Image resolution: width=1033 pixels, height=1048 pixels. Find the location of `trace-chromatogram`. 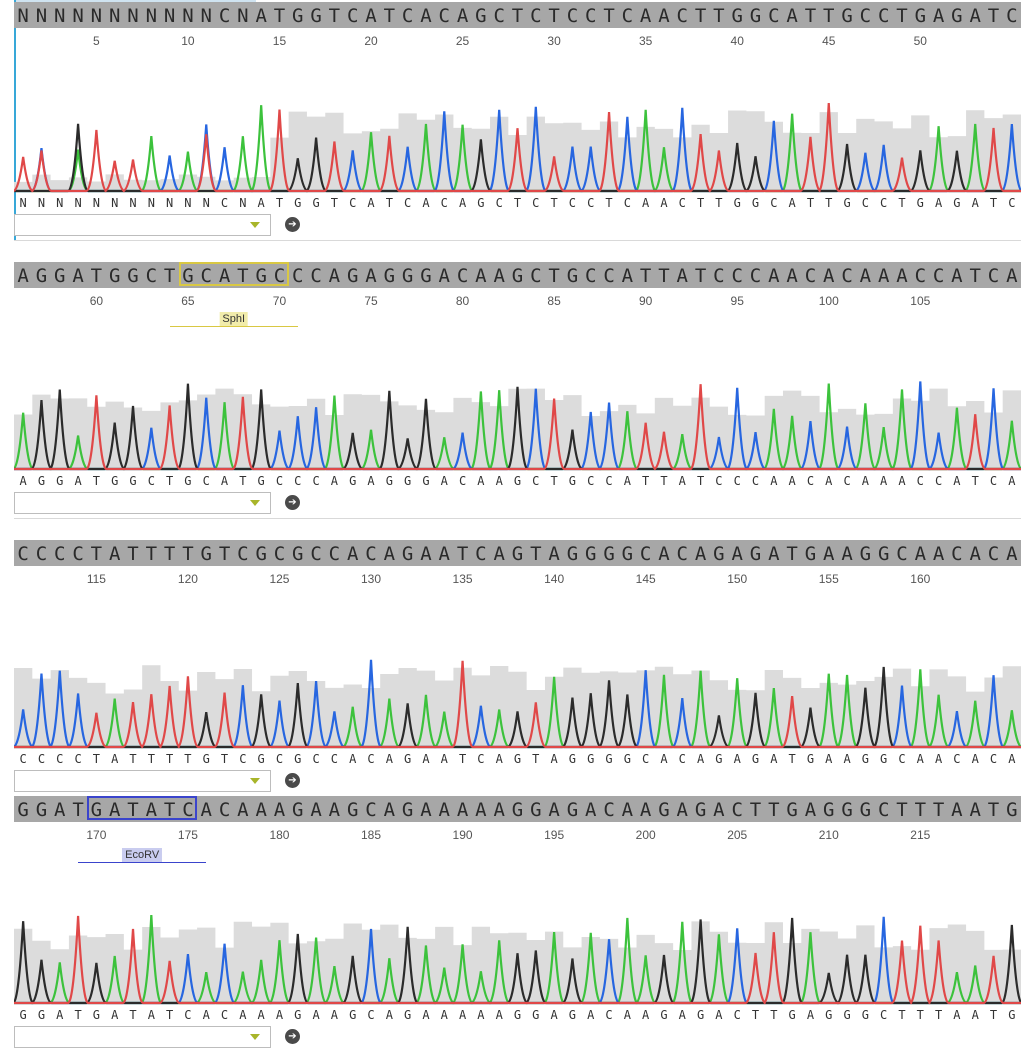

trace-chromatogram is located at coordinates (517, 423).